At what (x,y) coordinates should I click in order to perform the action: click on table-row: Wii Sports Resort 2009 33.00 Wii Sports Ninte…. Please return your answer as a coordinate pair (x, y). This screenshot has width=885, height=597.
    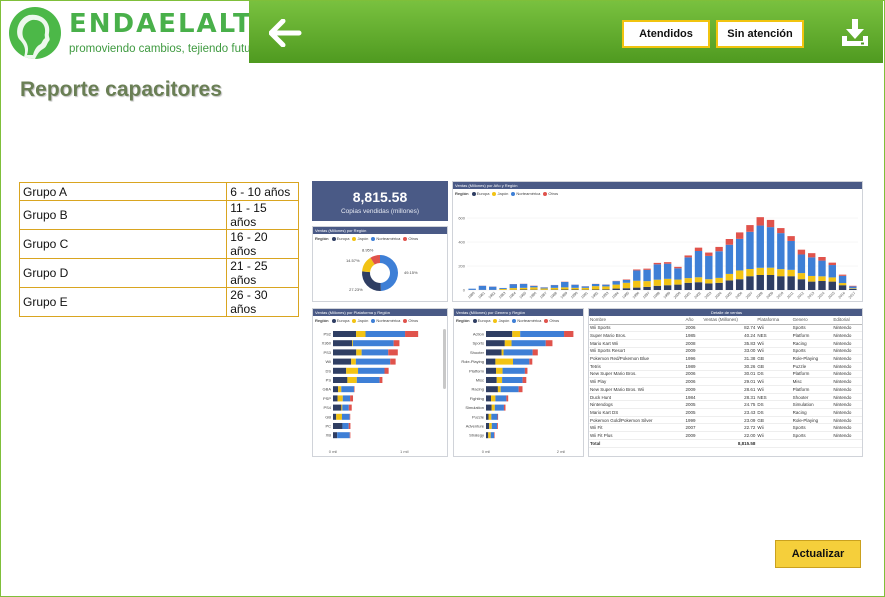
    Looking at the image, I should click on (725, 351).